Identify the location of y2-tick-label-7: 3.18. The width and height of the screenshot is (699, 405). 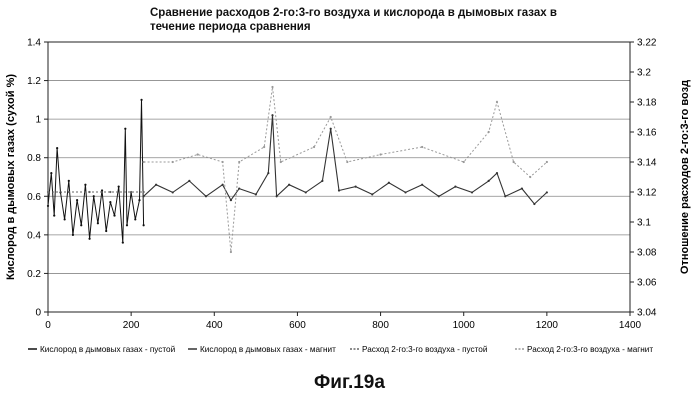
(647, 103).